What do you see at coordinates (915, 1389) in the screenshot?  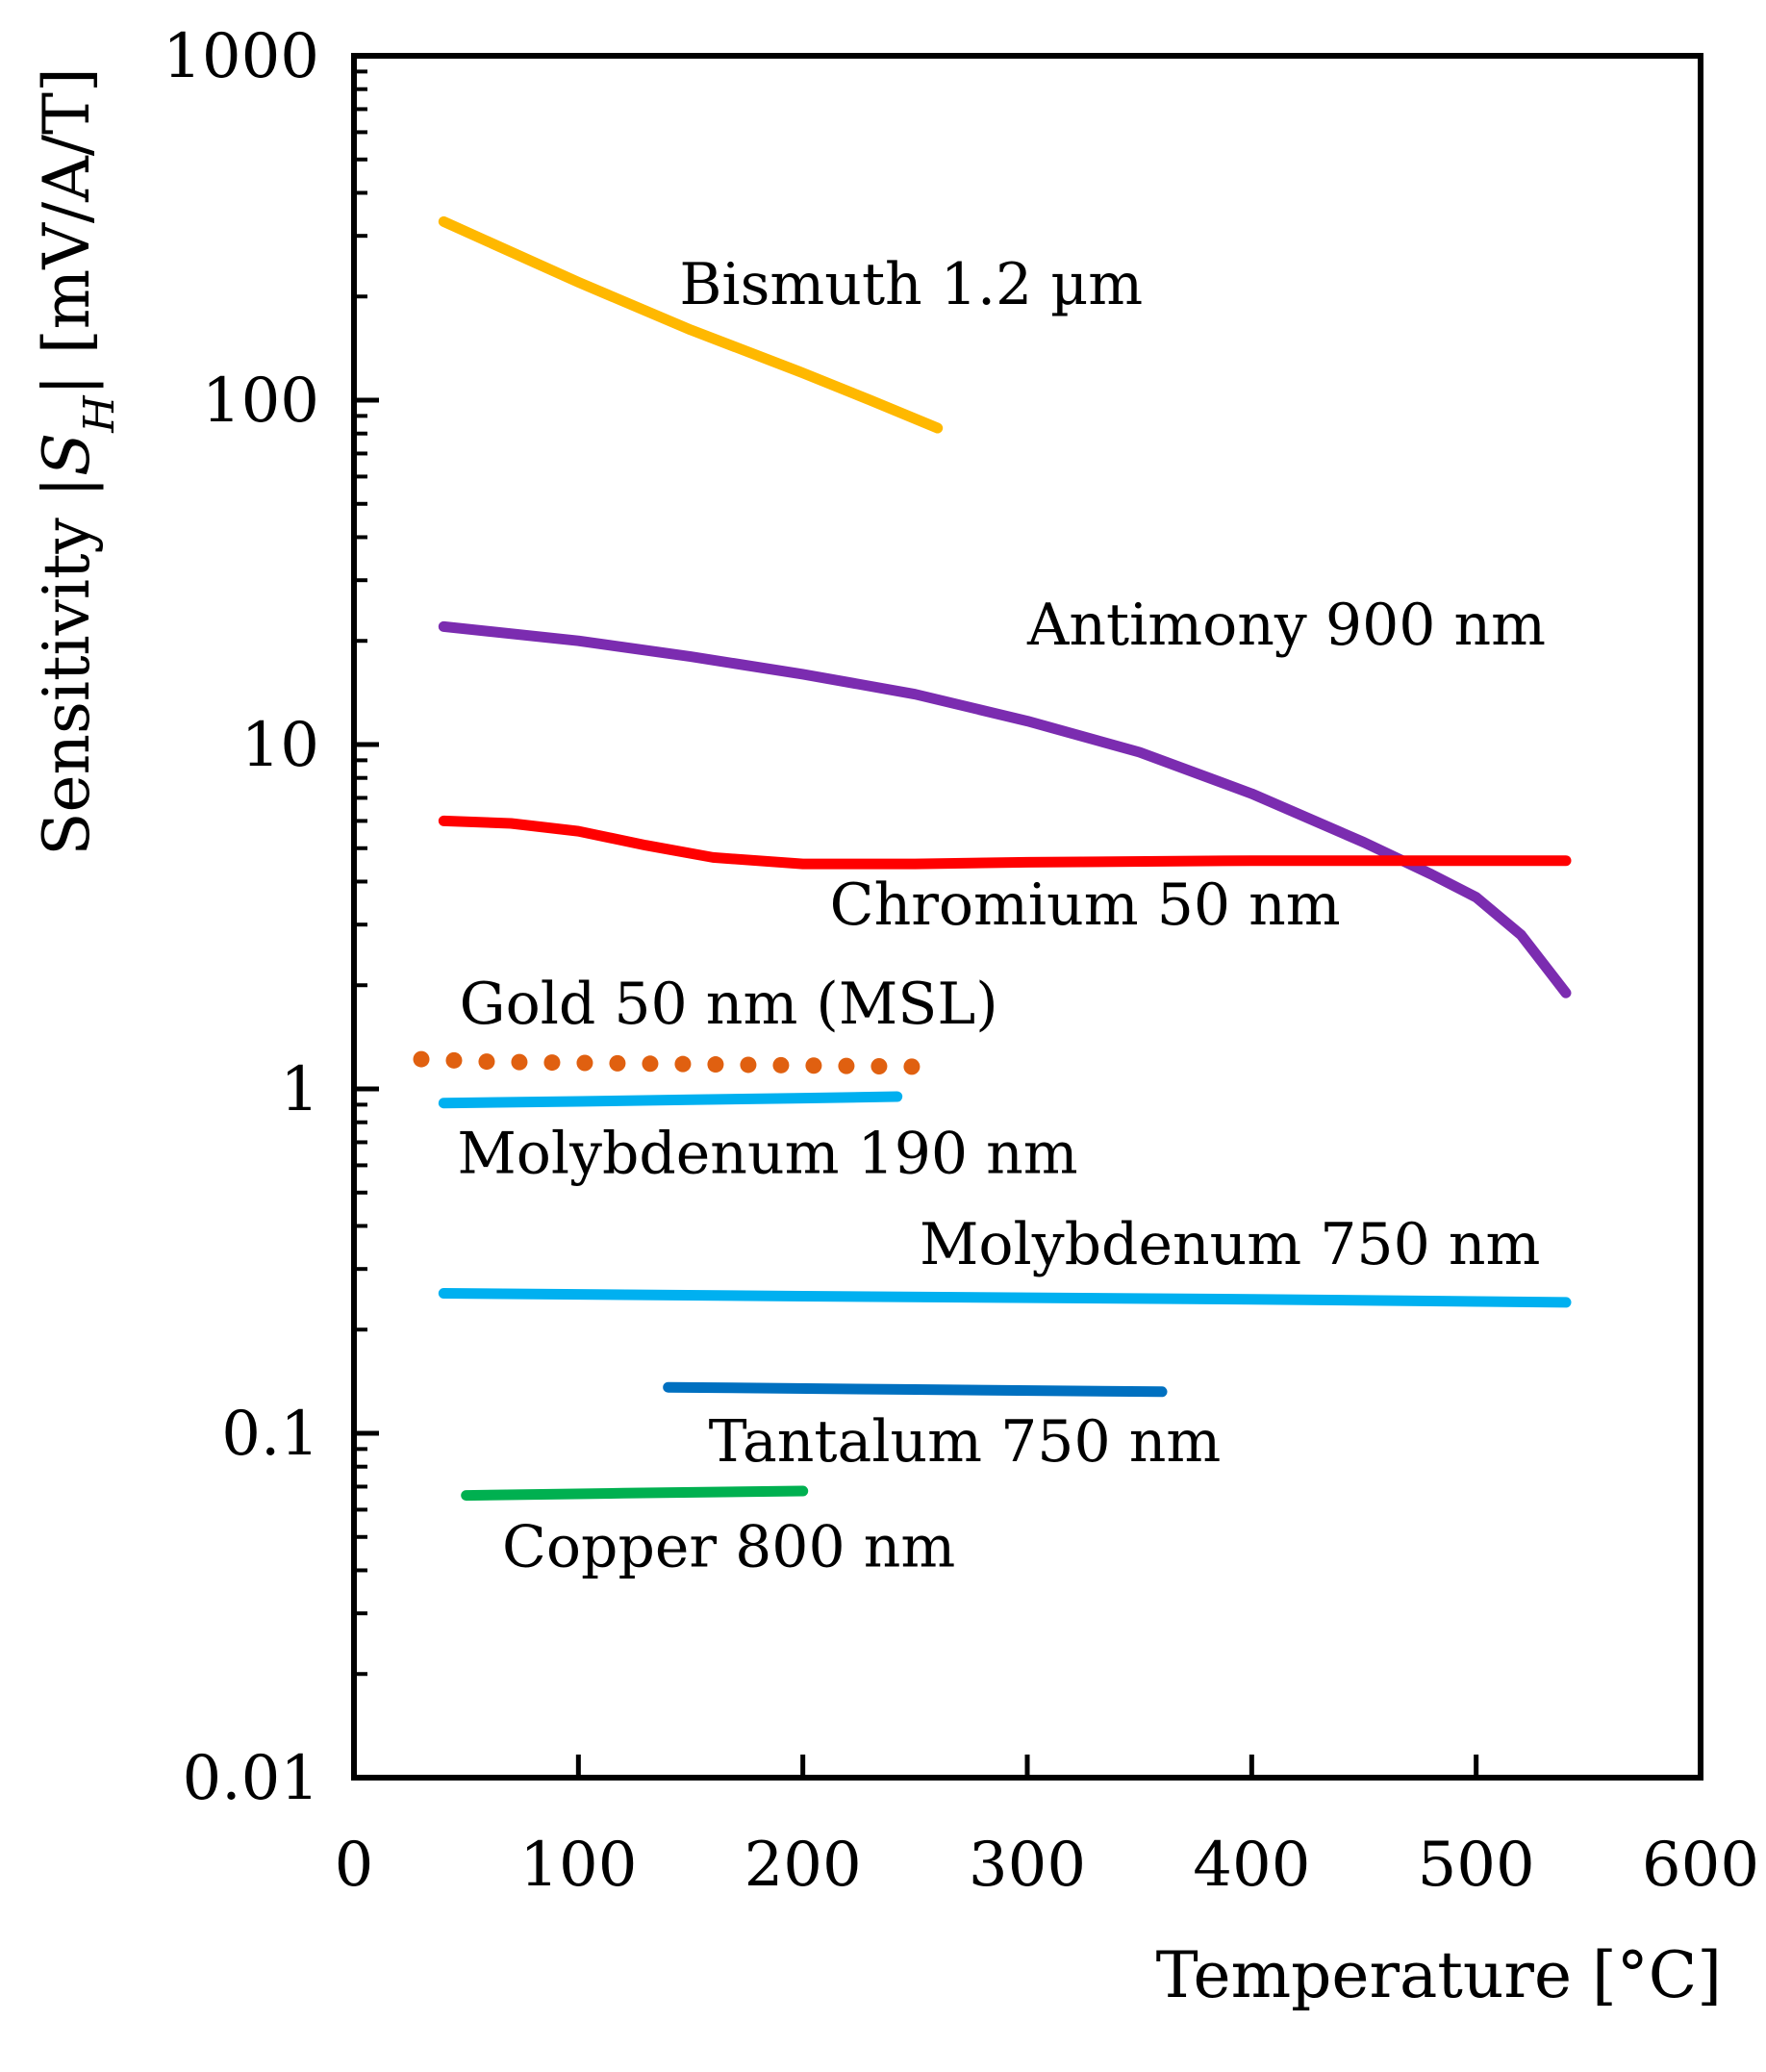 I see `series-line-tantalum-750-nm` at bounding box center [915, 1389].